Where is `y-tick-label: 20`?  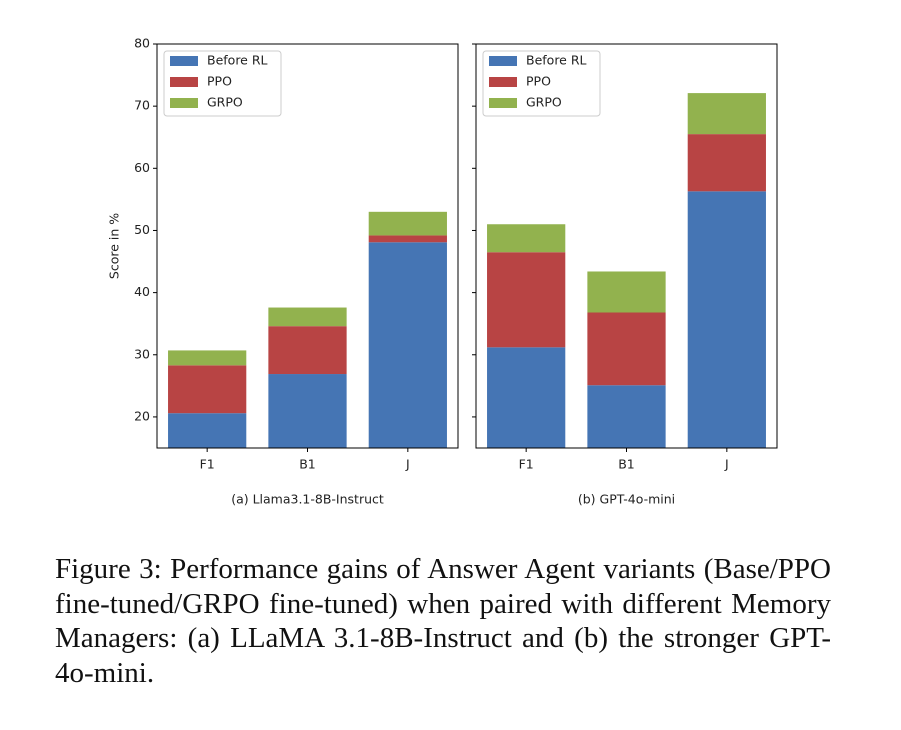
y-tick-label: 20 is located at coordinates (142, 415).